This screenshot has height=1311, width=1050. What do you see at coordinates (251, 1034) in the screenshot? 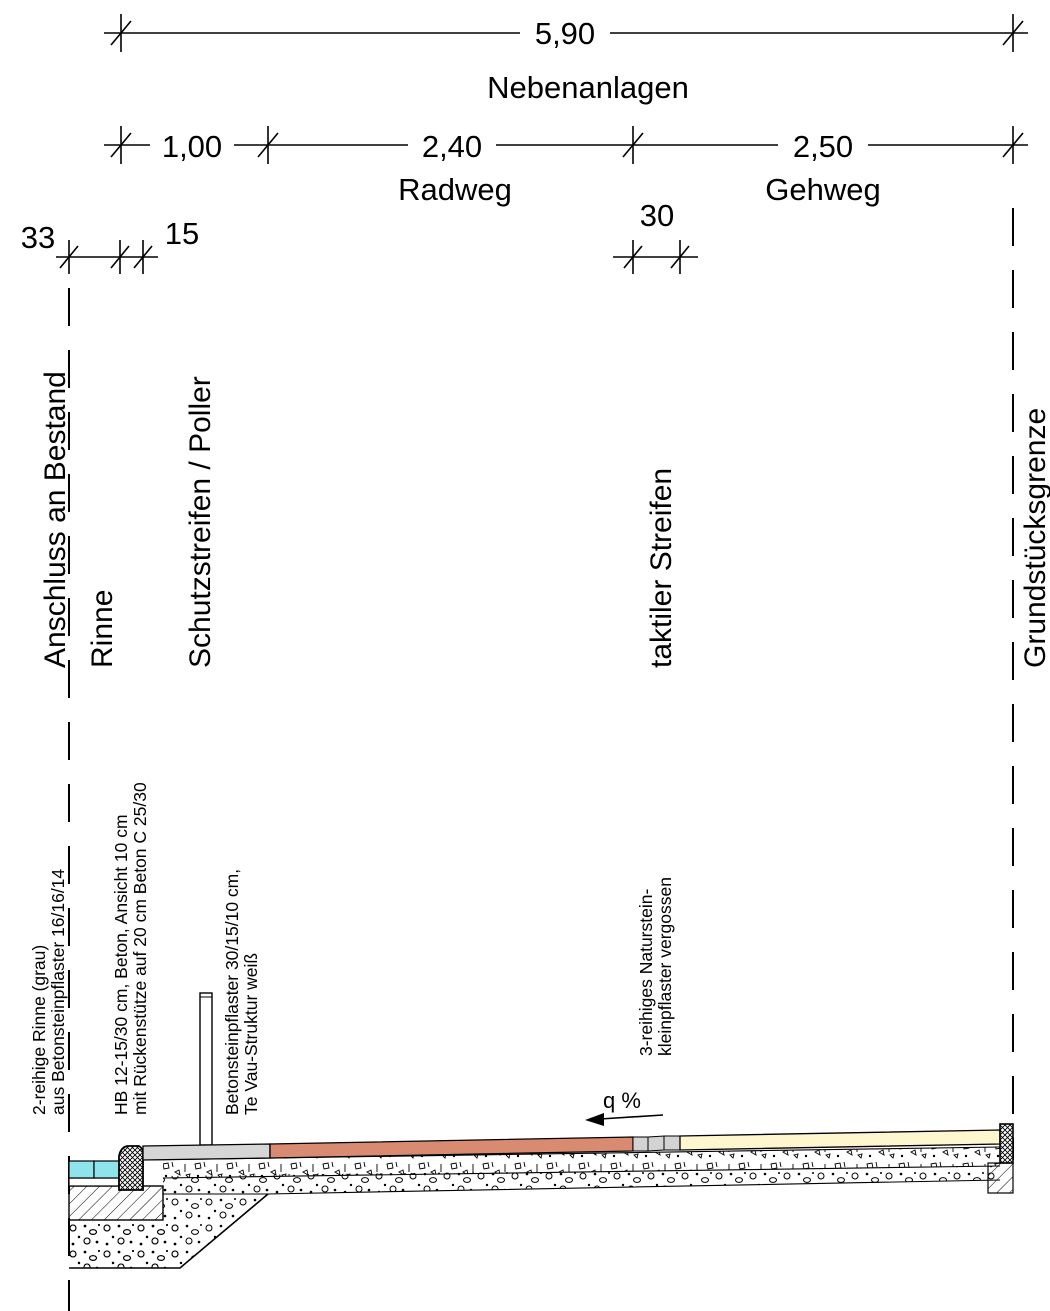
I see `paving-note-2: Te Vau-Struktur weiß` at bounding box center [251, 1034].